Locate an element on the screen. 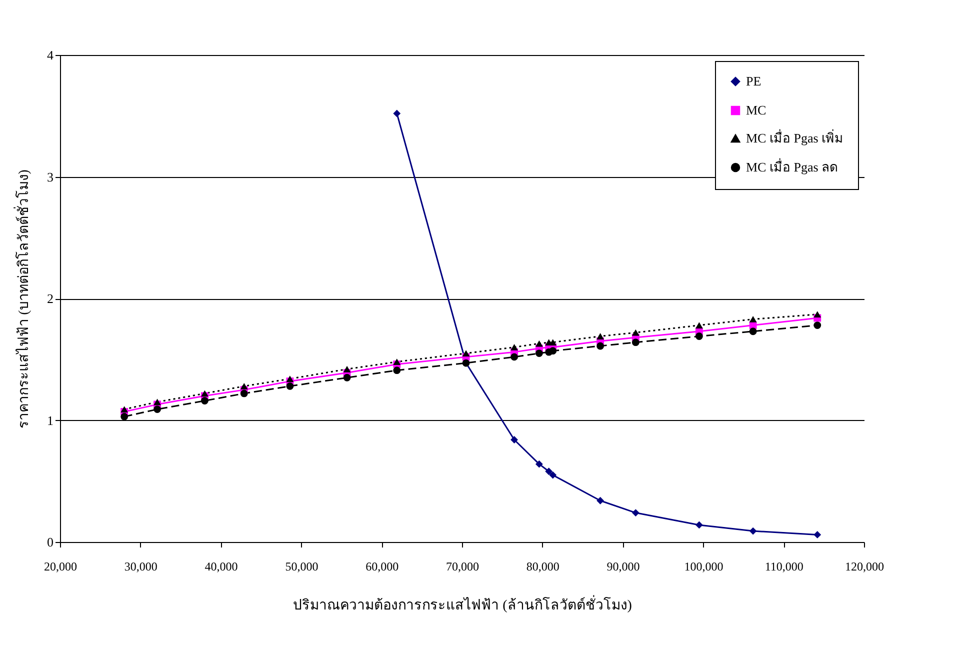  x-tick-label: 120,000 is located at coordinates (864, 567).